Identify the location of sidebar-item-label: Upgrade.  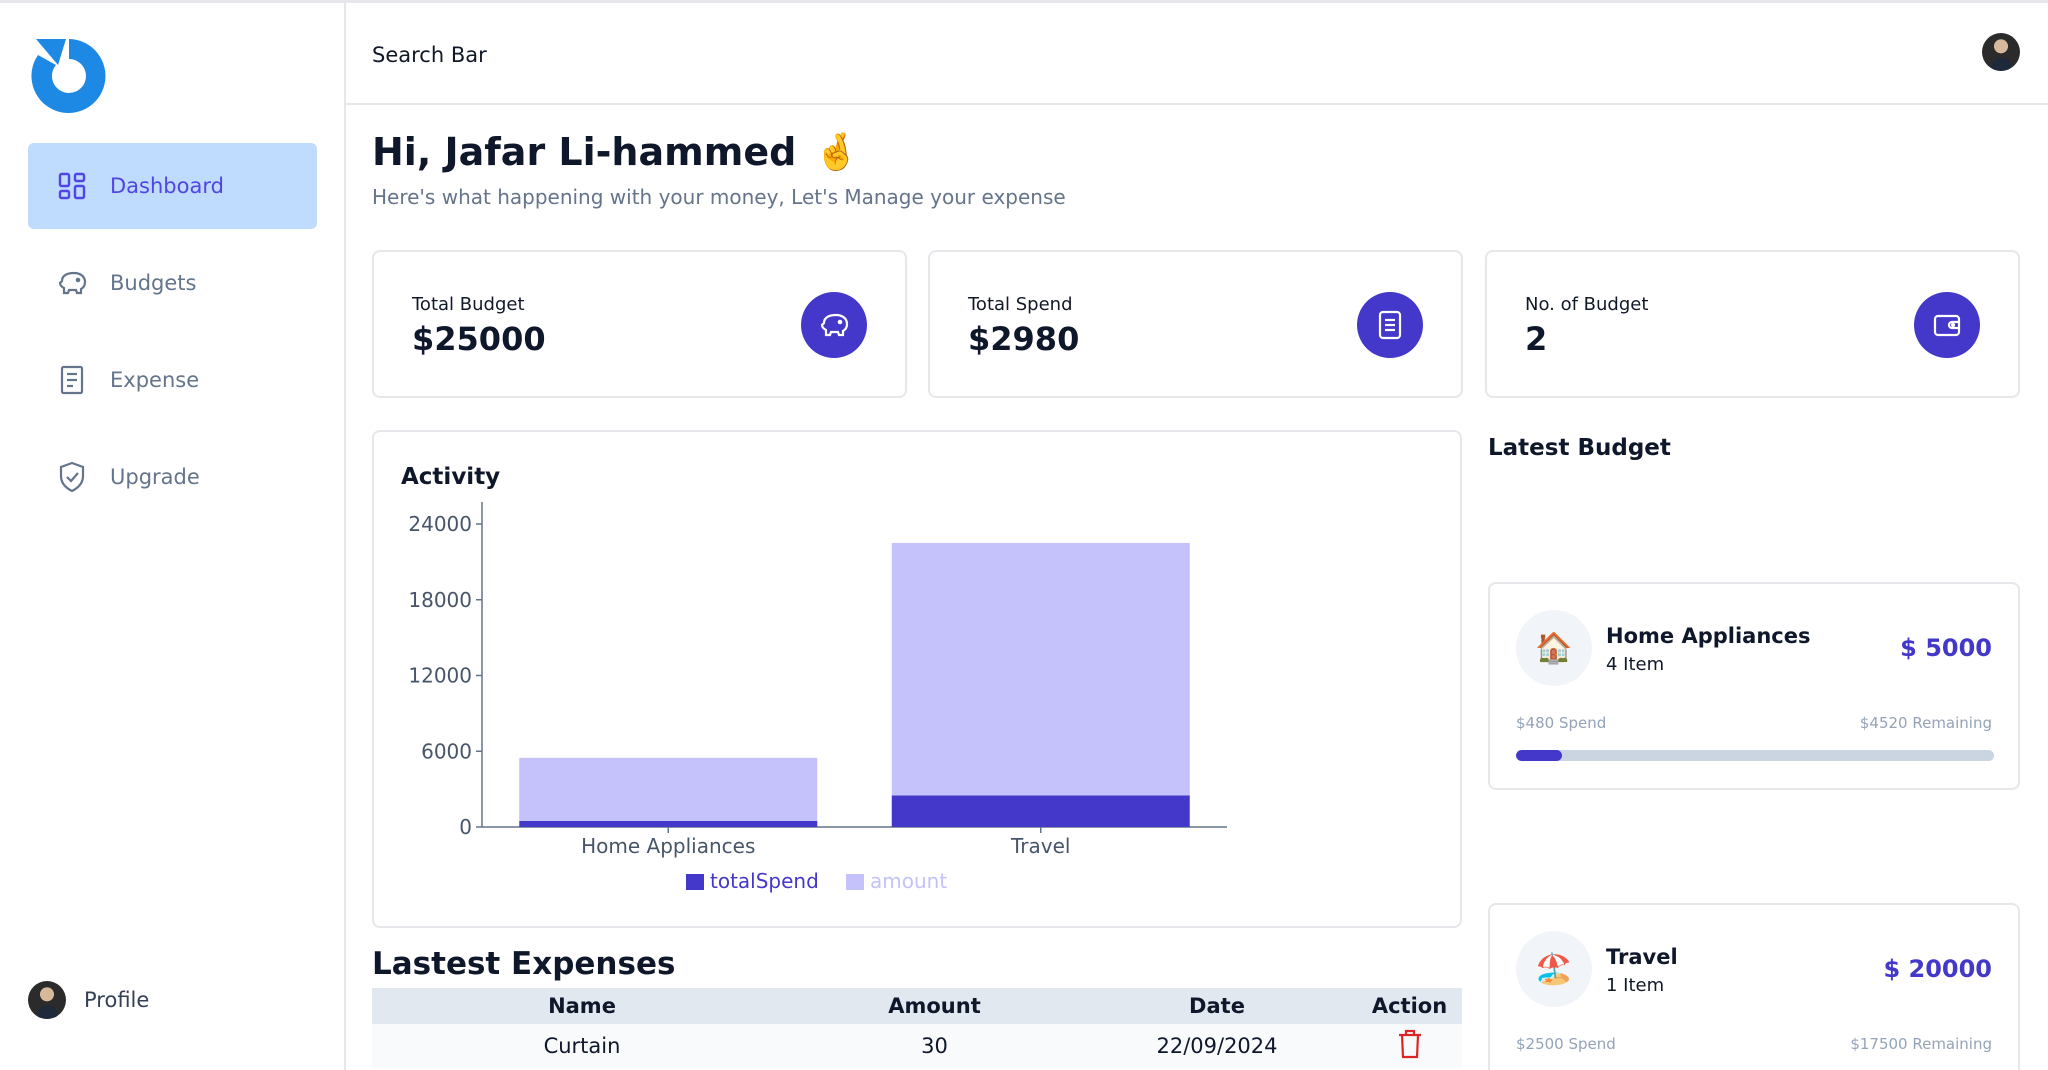
(155, 477).